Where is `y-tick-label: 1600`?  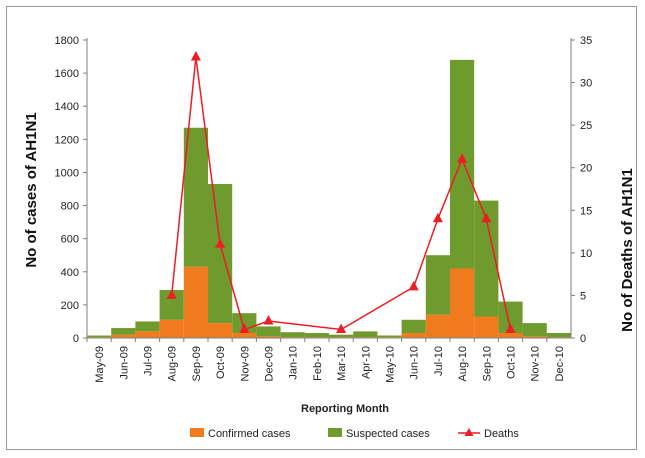
y-tick-label: 1600 is located at coordinates (67, 74).